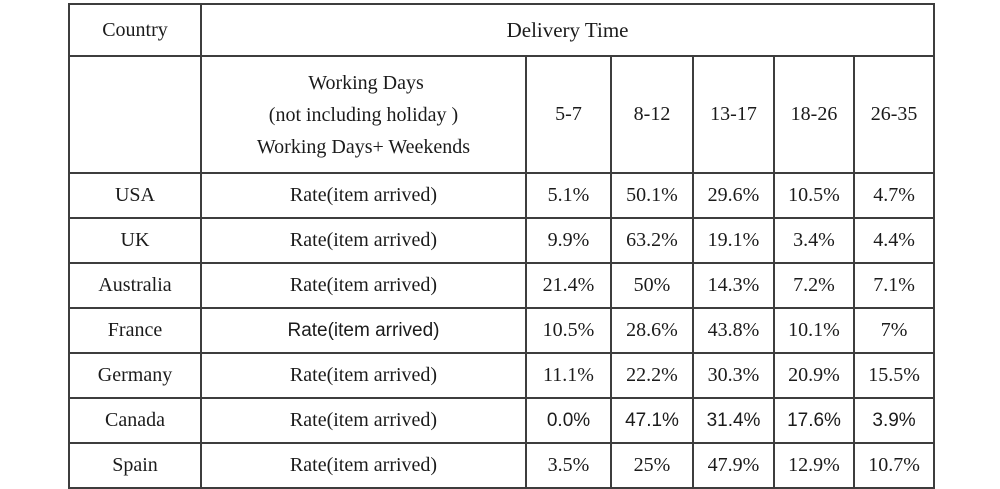 The width and height of the screenshot is (1000, 489). I want to click on rate-value-cell: 7.2%, so click(814, 285).